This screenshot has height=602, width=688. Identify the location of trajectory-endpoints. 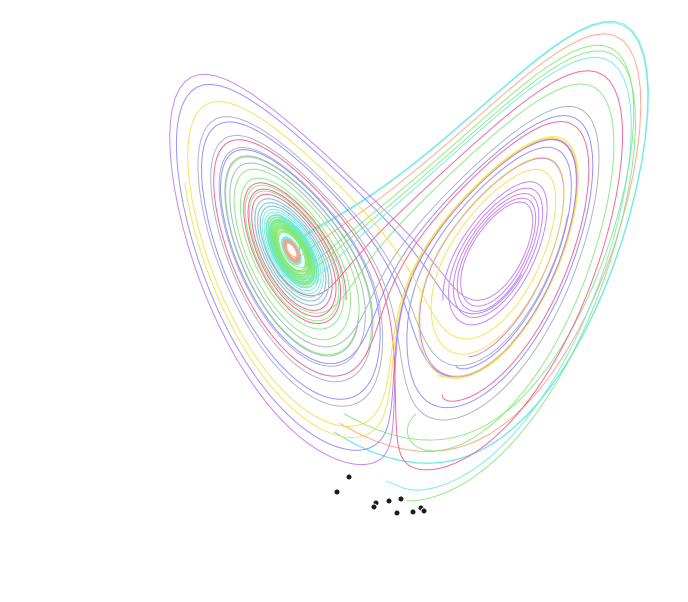
(380, 495).